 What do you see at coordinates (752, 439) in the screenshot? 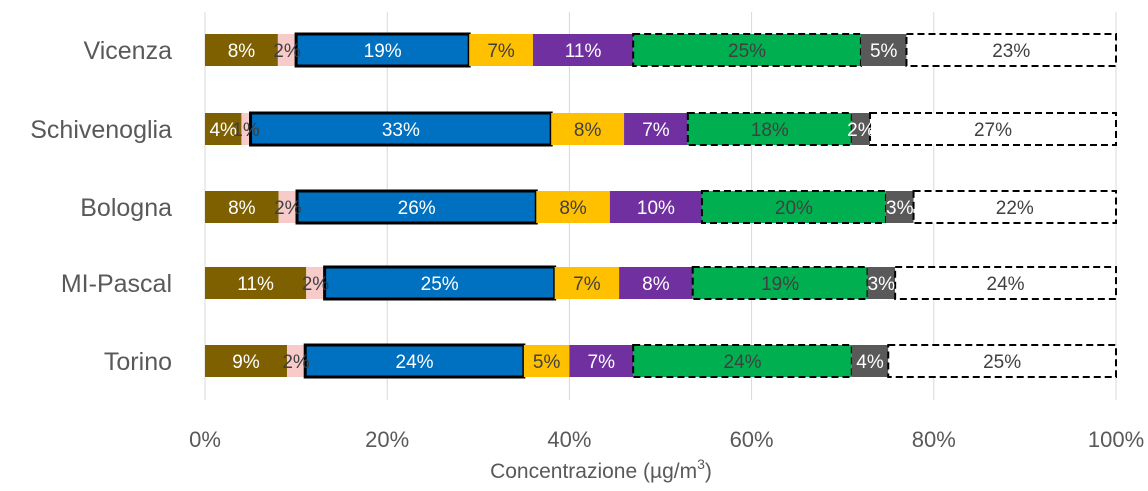
I see `x-tick-label: 60%` at bounding box center [752, 439].